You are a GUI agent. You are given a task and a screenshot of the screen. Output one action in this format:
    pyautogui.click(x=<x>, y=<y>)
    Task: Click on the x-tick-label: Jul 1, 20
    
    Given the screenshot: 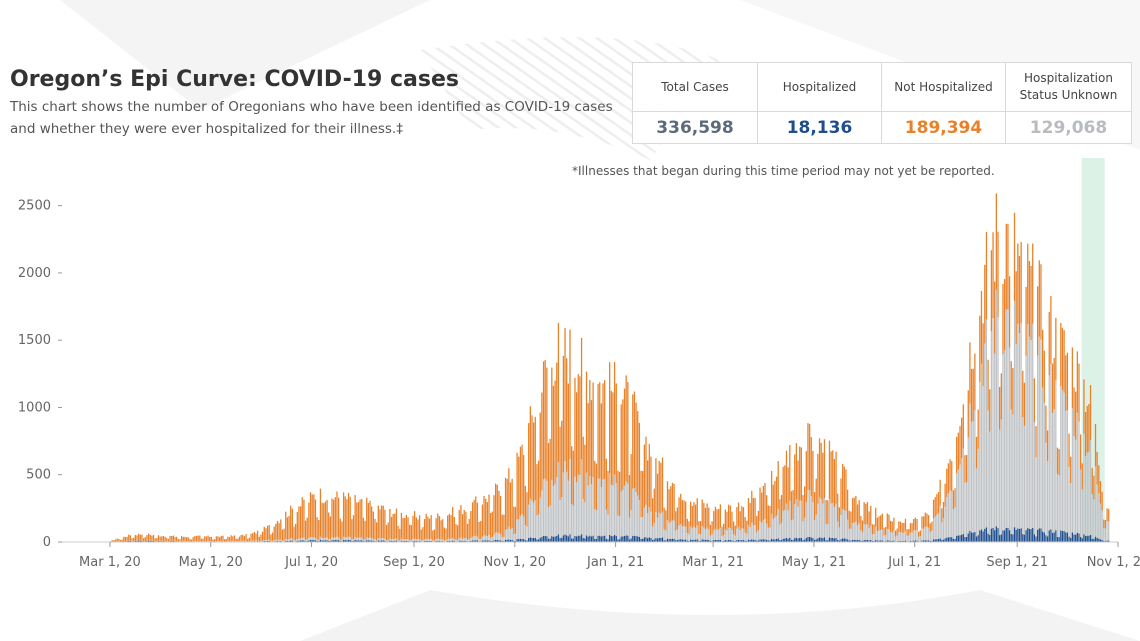 What is the action you would take?
    pyautogui.click(x=311, y=562)
    